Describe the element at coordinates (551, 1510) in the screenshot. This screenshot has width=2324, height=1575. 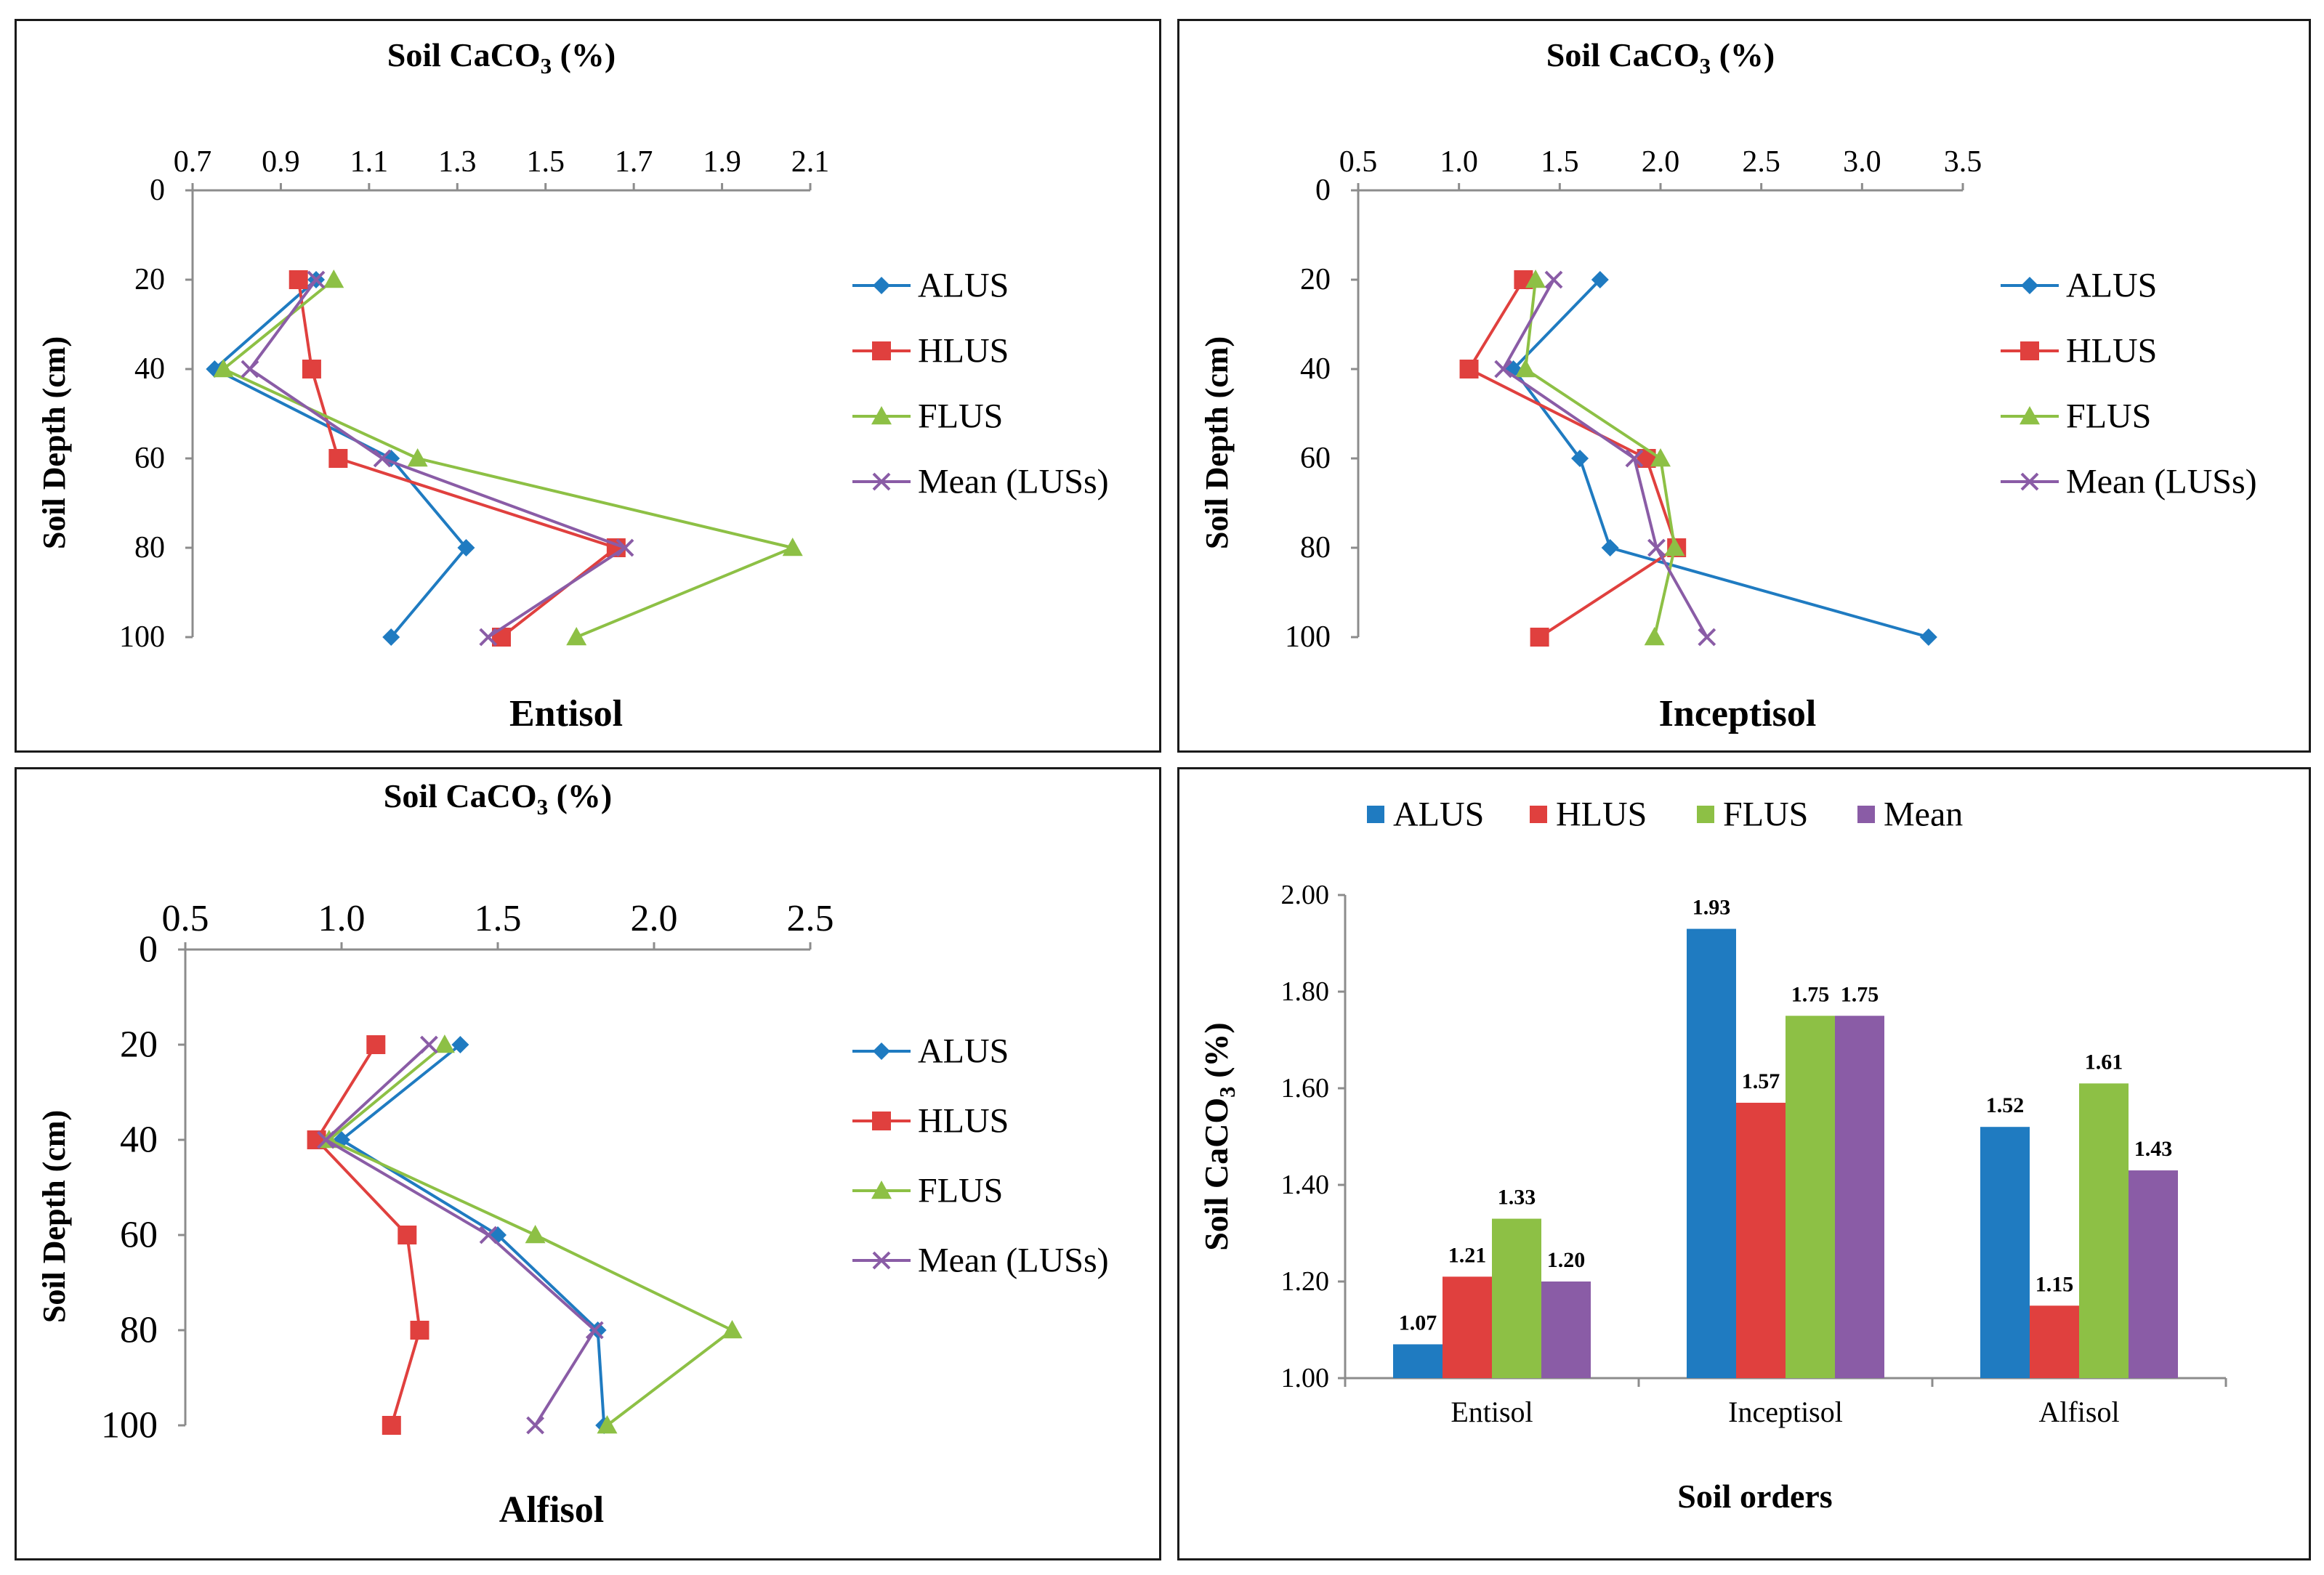
I see `chart-title: Alfisol` at that location.